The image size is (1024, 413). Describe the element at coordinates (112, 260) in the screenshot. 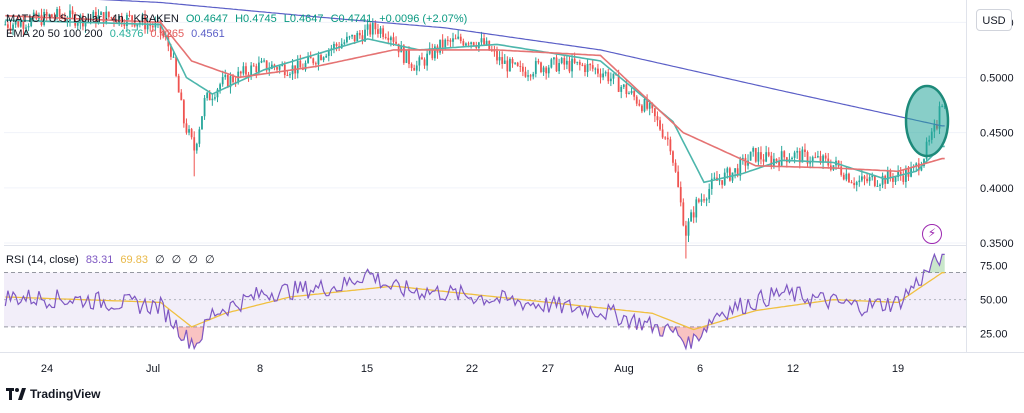

I see `rsi-legend: RSI (14, close) 83.31 69.83 ∅ ∅ ∅ ∅` at that location.